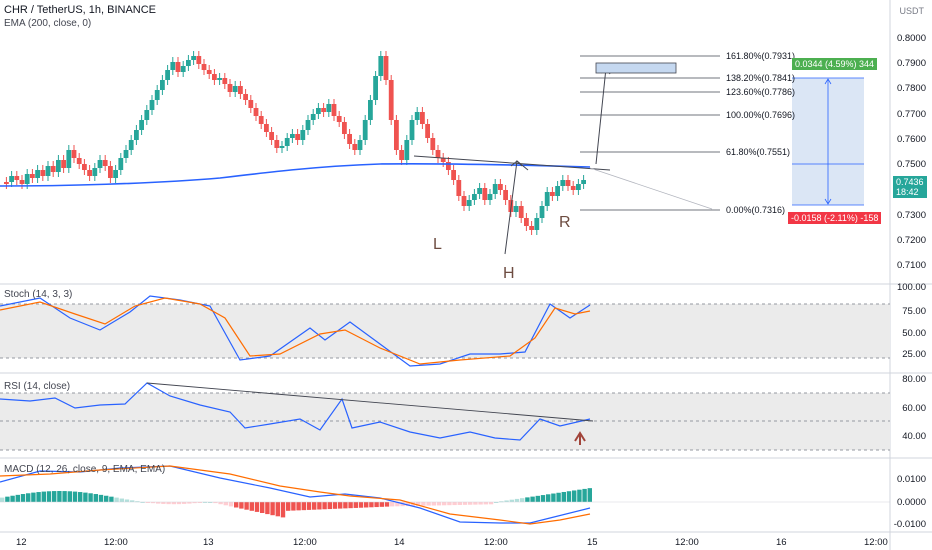 The width and height of the screenshot is (932, 550). I want to click on rsi-label: RSI (14, close), so click(37, 386).